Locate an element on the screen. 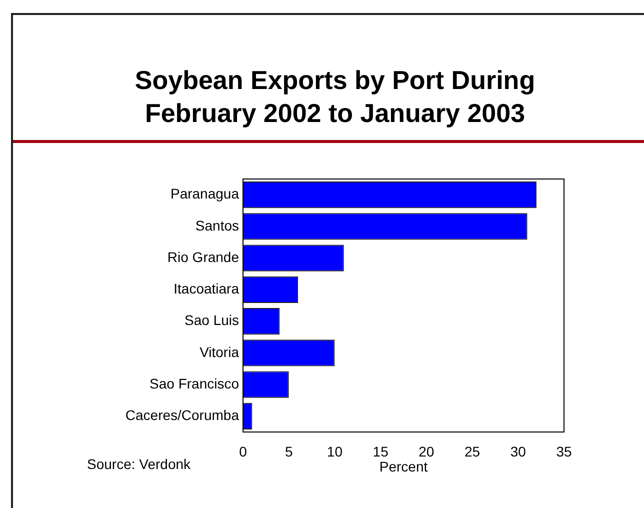  x-tick-label: 5 is located at coordinates (288, 451).